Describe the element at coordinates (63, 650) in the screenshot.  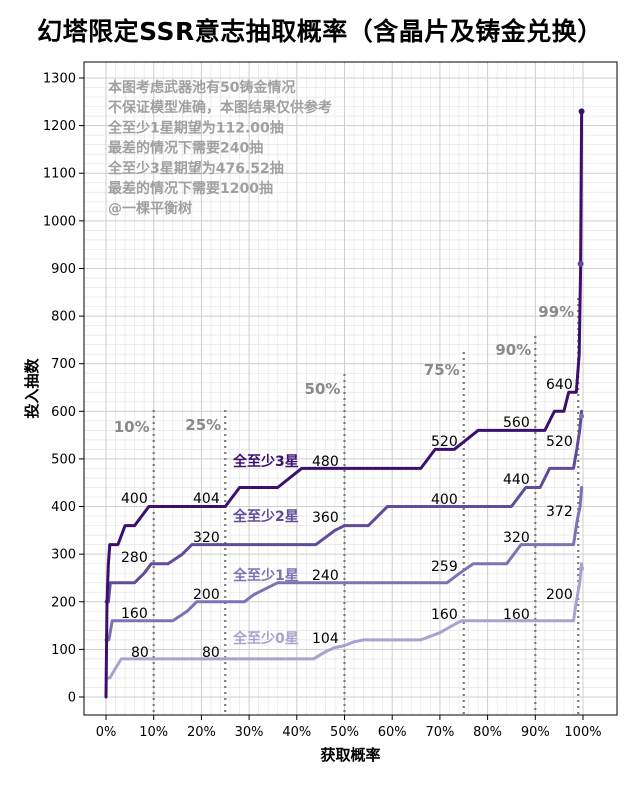
I see `y-tick-label: 100` at that location.